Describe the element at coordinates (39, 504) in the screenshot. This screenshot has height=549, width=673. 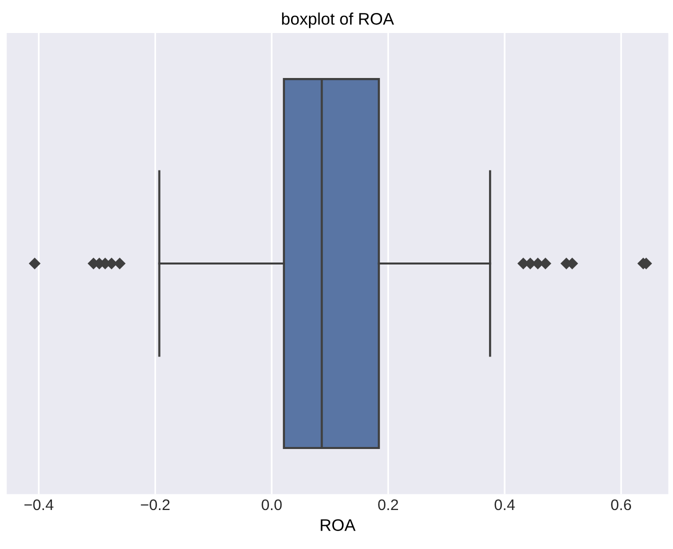
I see `x-tick-label: −0.4` at that location.